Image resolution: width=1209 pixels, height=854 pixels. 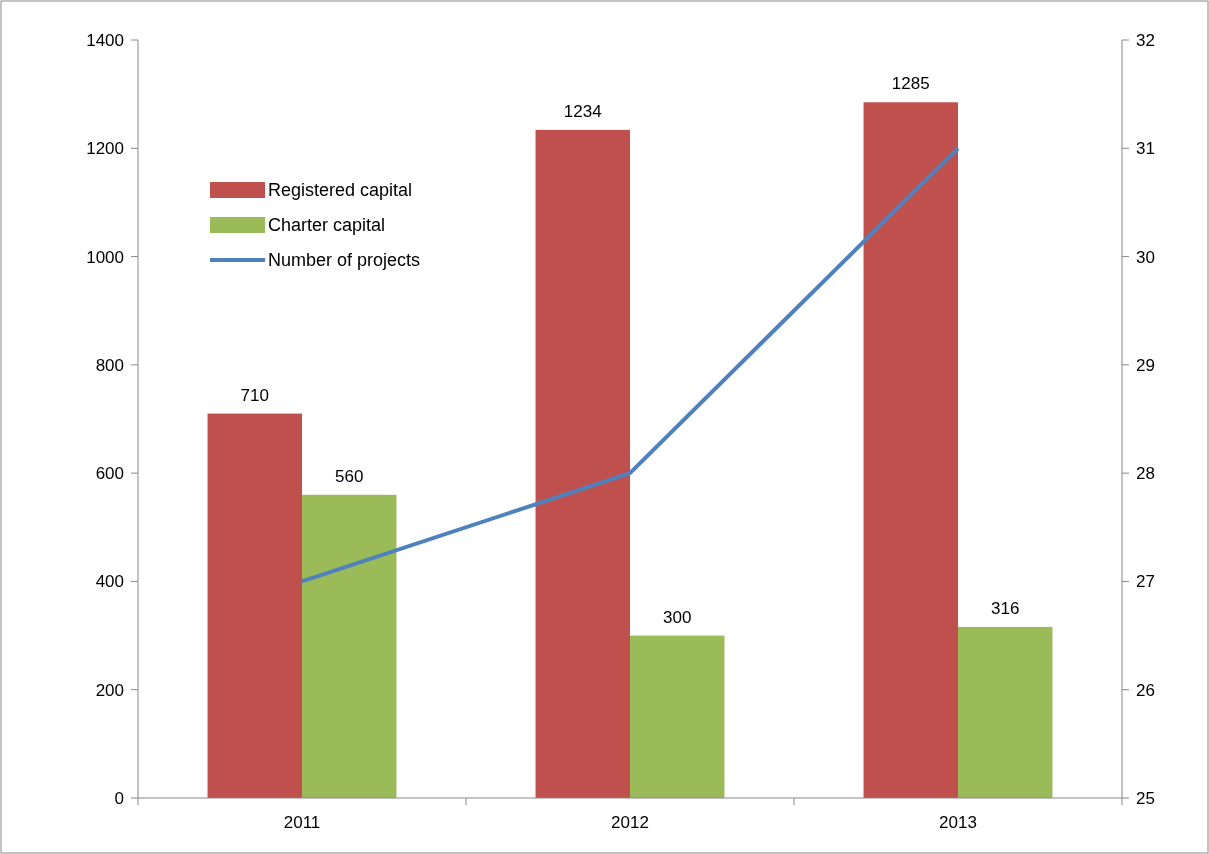 What do you see at coordinates (344, 260) in the screenshot?
I see `legend-label: Number of projects` at bounding box center [344, 260].